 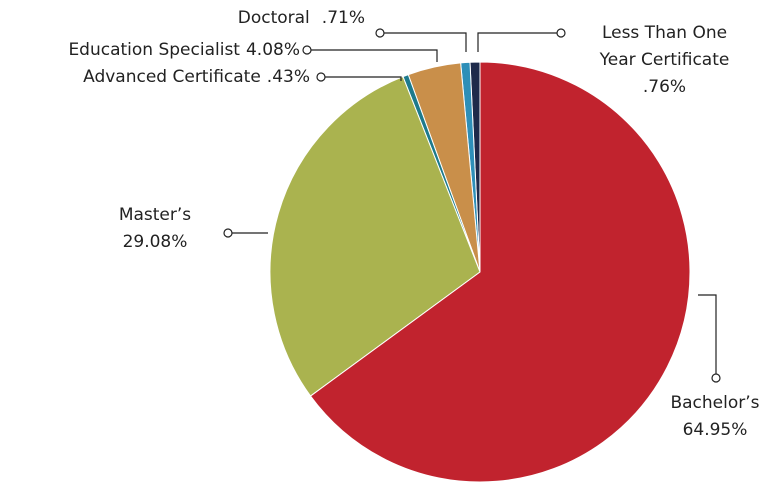 What do you see at coordinates (700, 417) in the screenshot?
I see `slice-label: Bachelor’s 64.95%` at bounding box center [700, 417].